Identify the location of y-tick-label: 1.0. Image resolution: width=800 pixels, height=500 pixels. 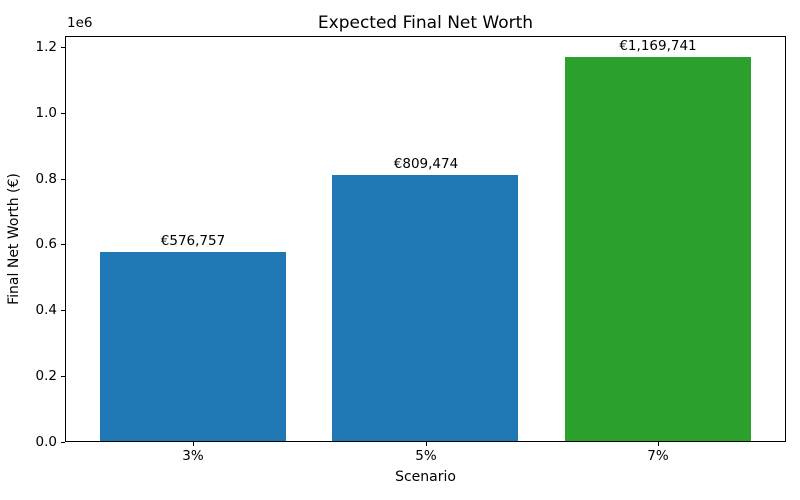
(46, 113).